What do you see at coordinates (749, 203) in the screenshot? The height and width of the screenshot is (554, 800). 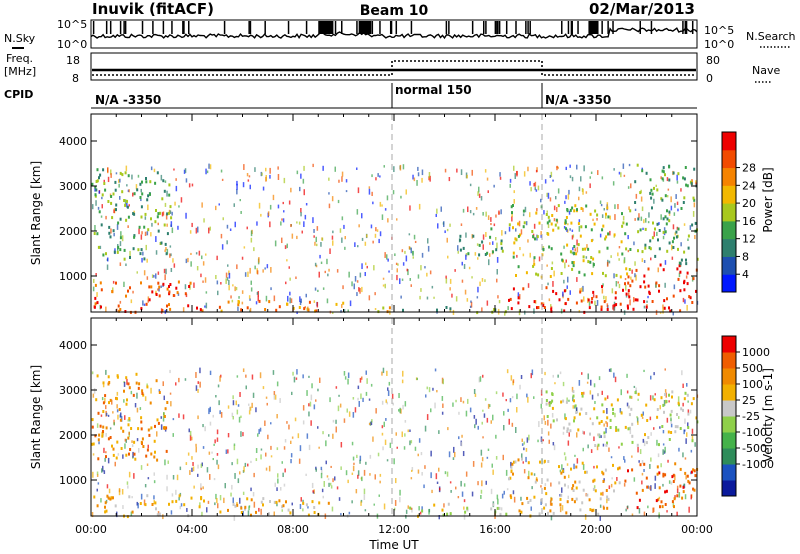 I see `colorbar-tick-label: 20` at bounding box center [749, 203].